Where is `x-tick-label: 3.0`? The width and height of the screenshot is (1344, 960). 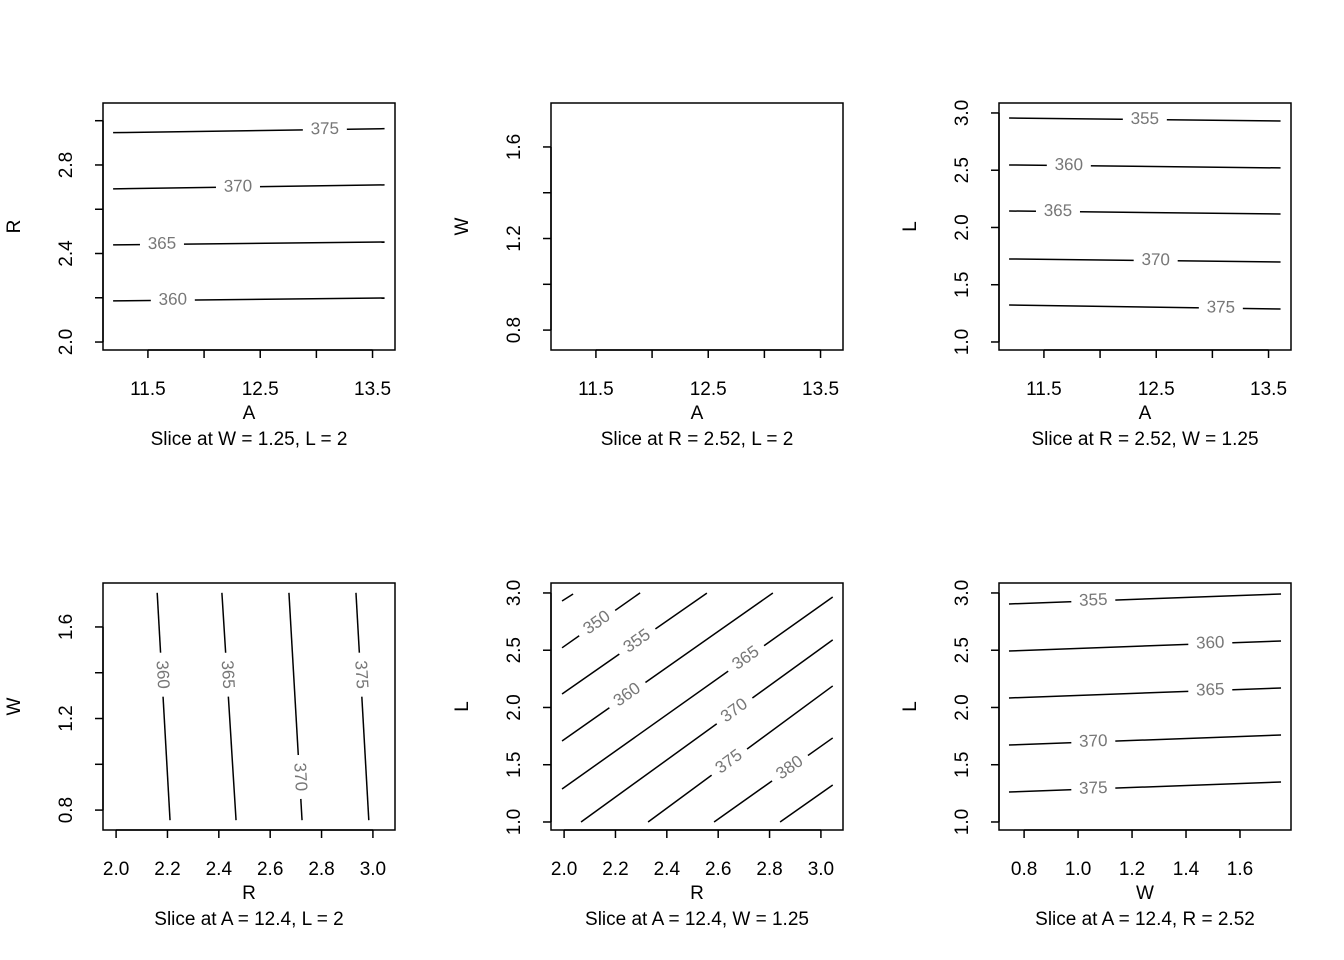
x-tick-label: 3.0 is located at coordinates (821, 869).